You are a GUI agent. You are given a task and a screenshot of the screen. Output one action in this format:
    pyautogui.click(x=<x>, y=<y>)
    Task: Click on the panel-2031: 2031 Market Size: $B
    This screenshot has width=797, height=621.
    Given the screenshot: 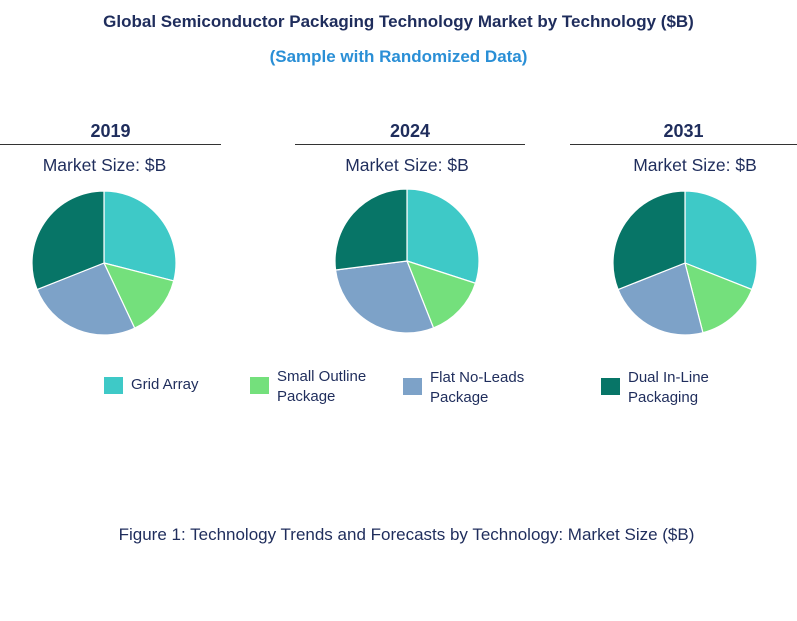 What is the action you would take?
    pyautogui.click(x=683, y=147)
    